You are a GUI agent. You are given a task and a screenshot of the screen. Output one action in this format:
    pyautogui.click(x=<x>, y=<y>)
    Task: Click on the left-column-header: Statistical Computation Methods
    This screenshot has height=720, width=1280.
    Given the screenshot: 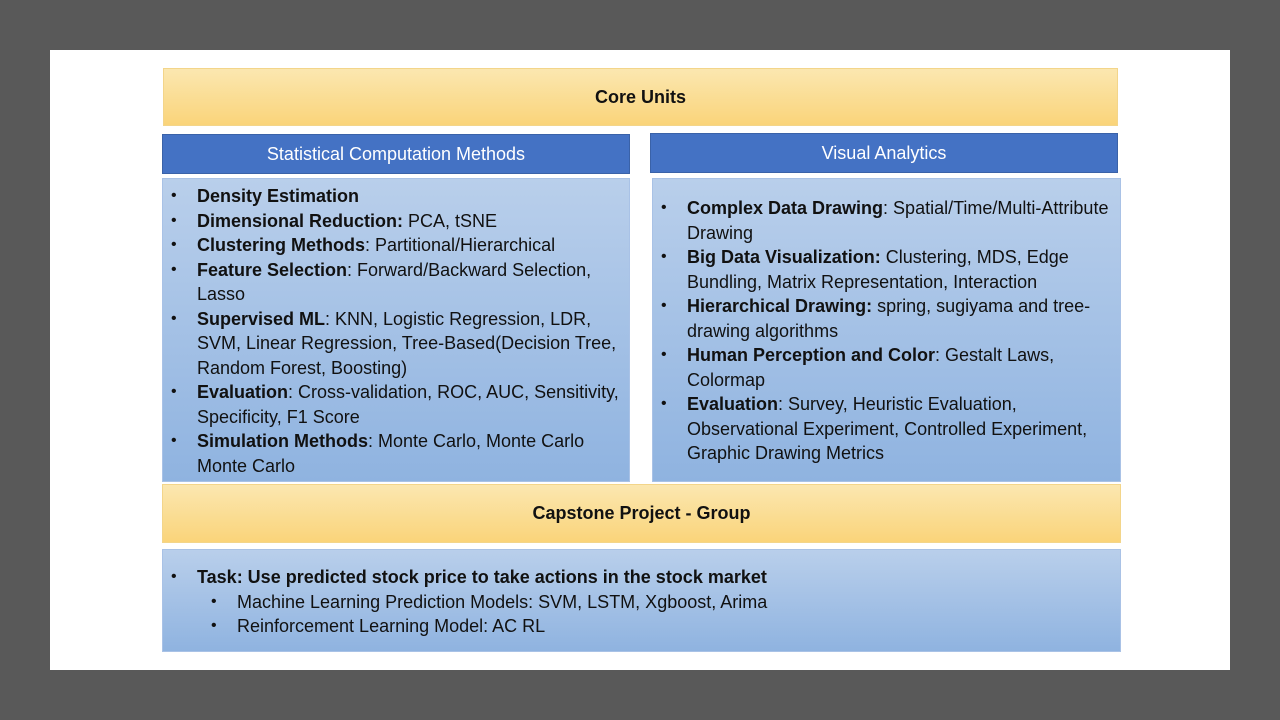 What is the action you would take?
    pyautogui.click(x=396, y=154)
    